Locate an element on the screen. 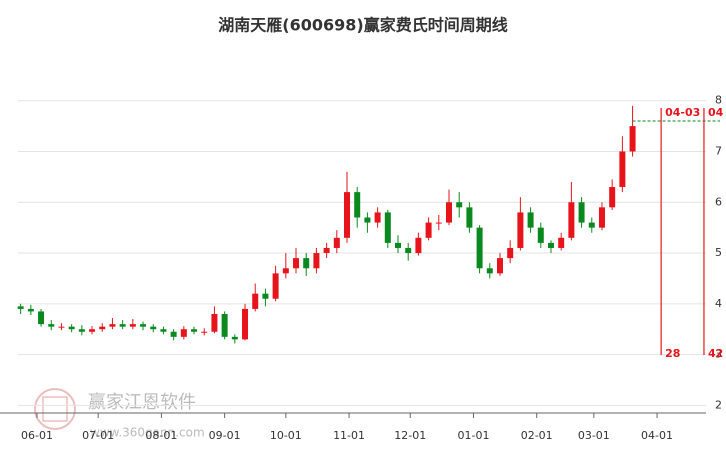 The image size is (726, 450). y-tick-label: 5 is located at coordinates (718, 252).